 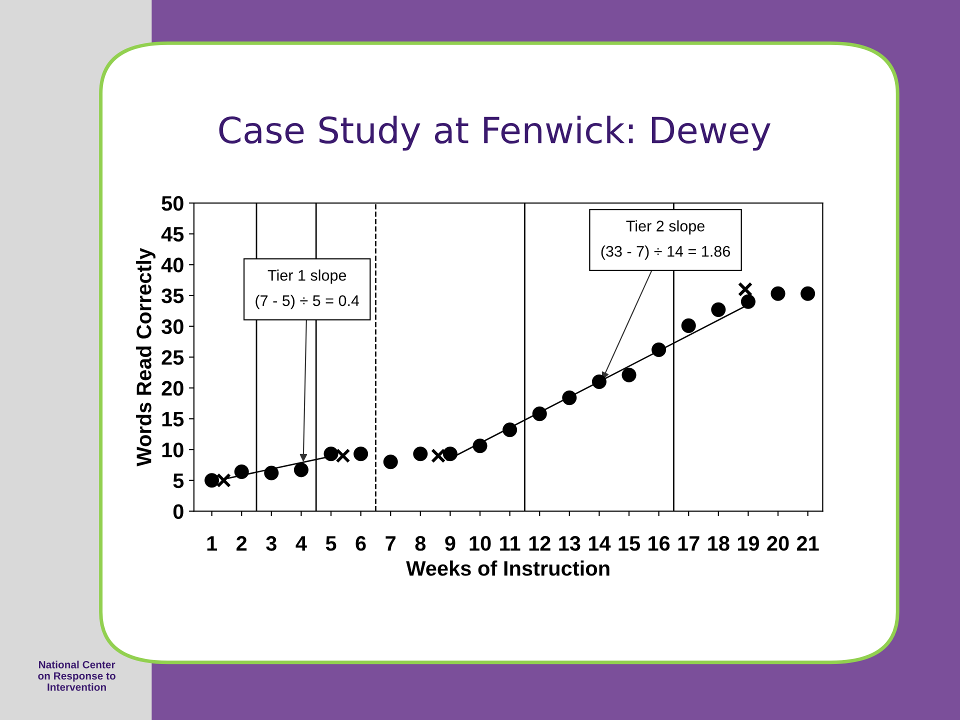 I want to click on y-tick-label: 40, so click(x=172, y=265).